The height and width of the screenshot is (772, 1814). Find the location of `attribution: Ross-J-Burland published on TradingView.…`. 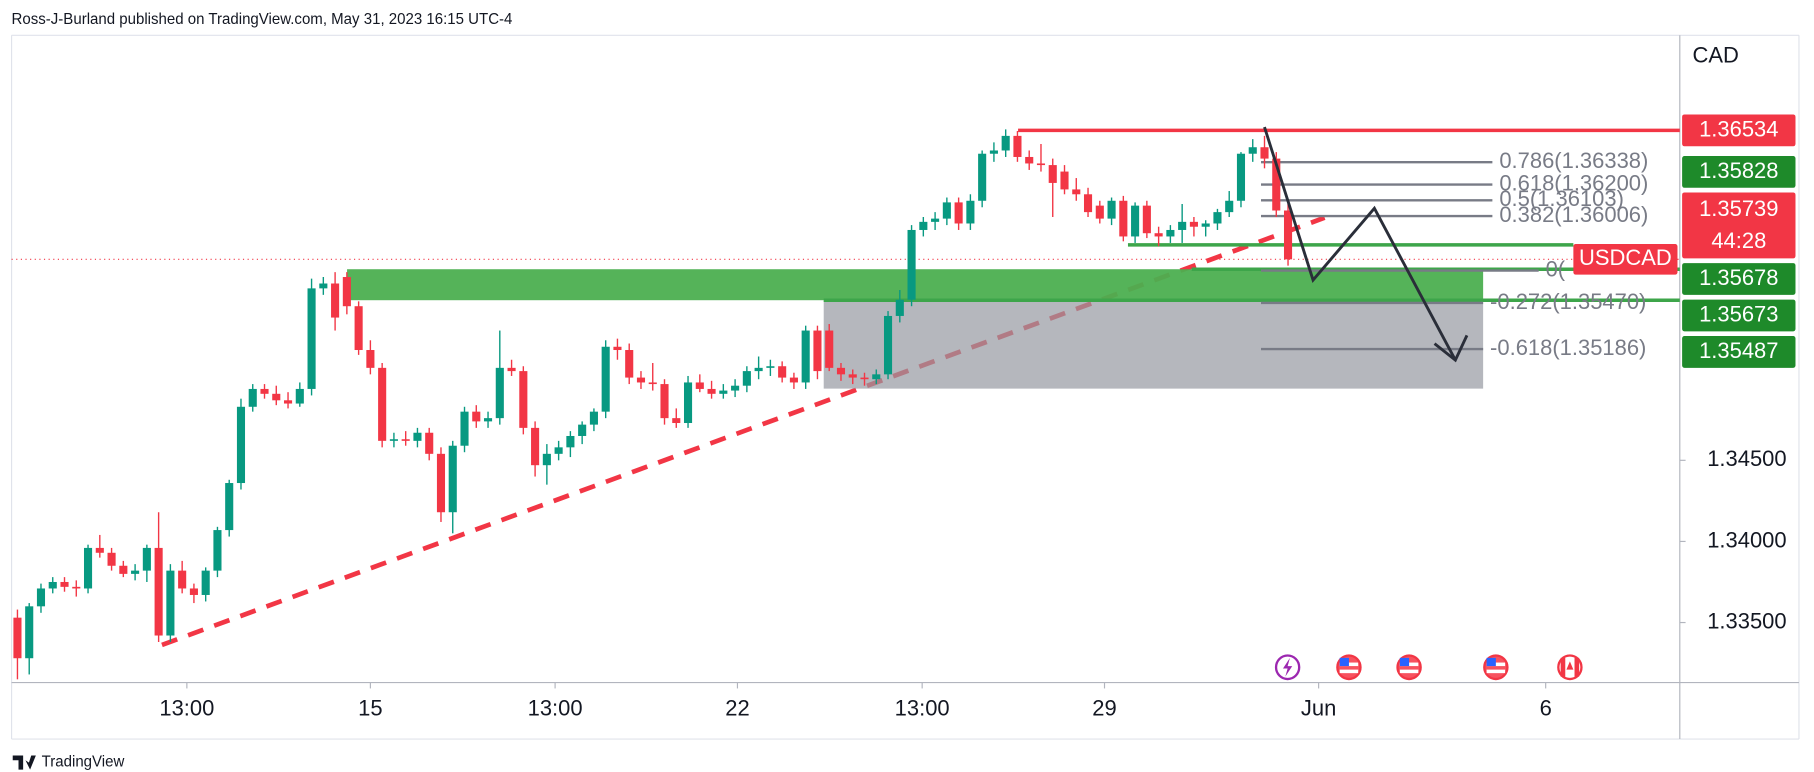

attribution: Ross-J-Burland published on TradingView.… is located at coordinates (262, 19).